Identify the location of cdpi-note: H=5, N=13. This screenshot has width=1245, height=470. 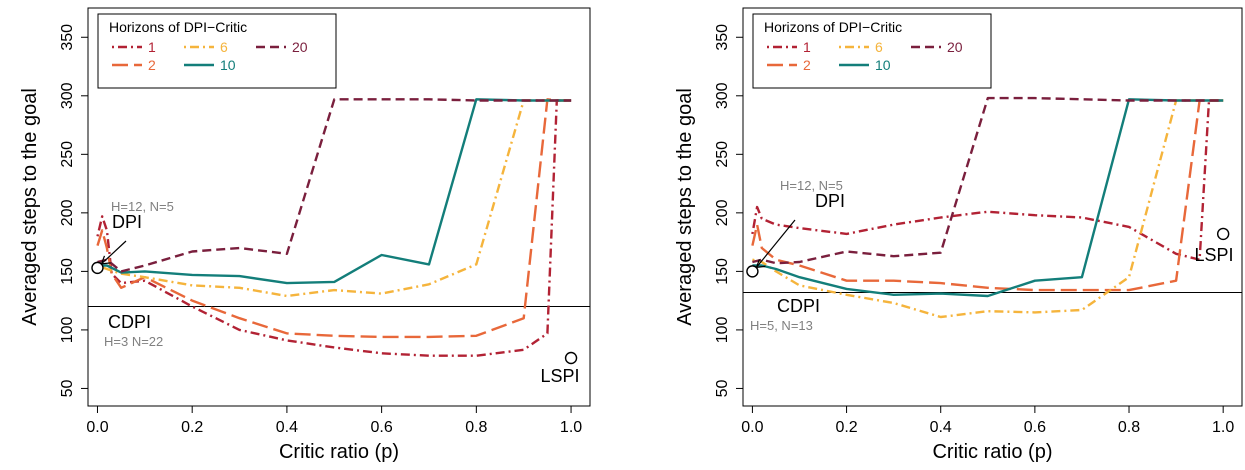
(781, 325).